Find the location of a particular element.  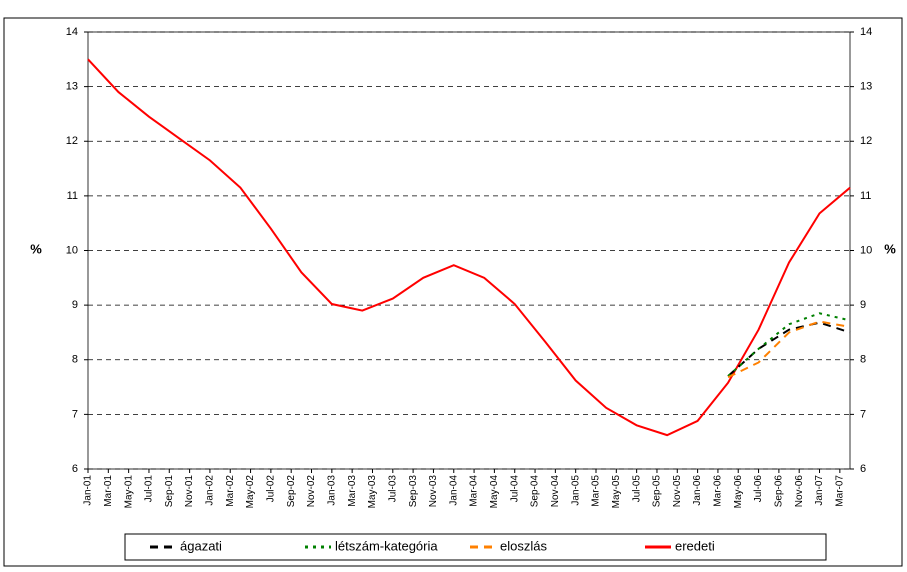

x-tick-label: Mar-02 is located at coordinates (230, 491).